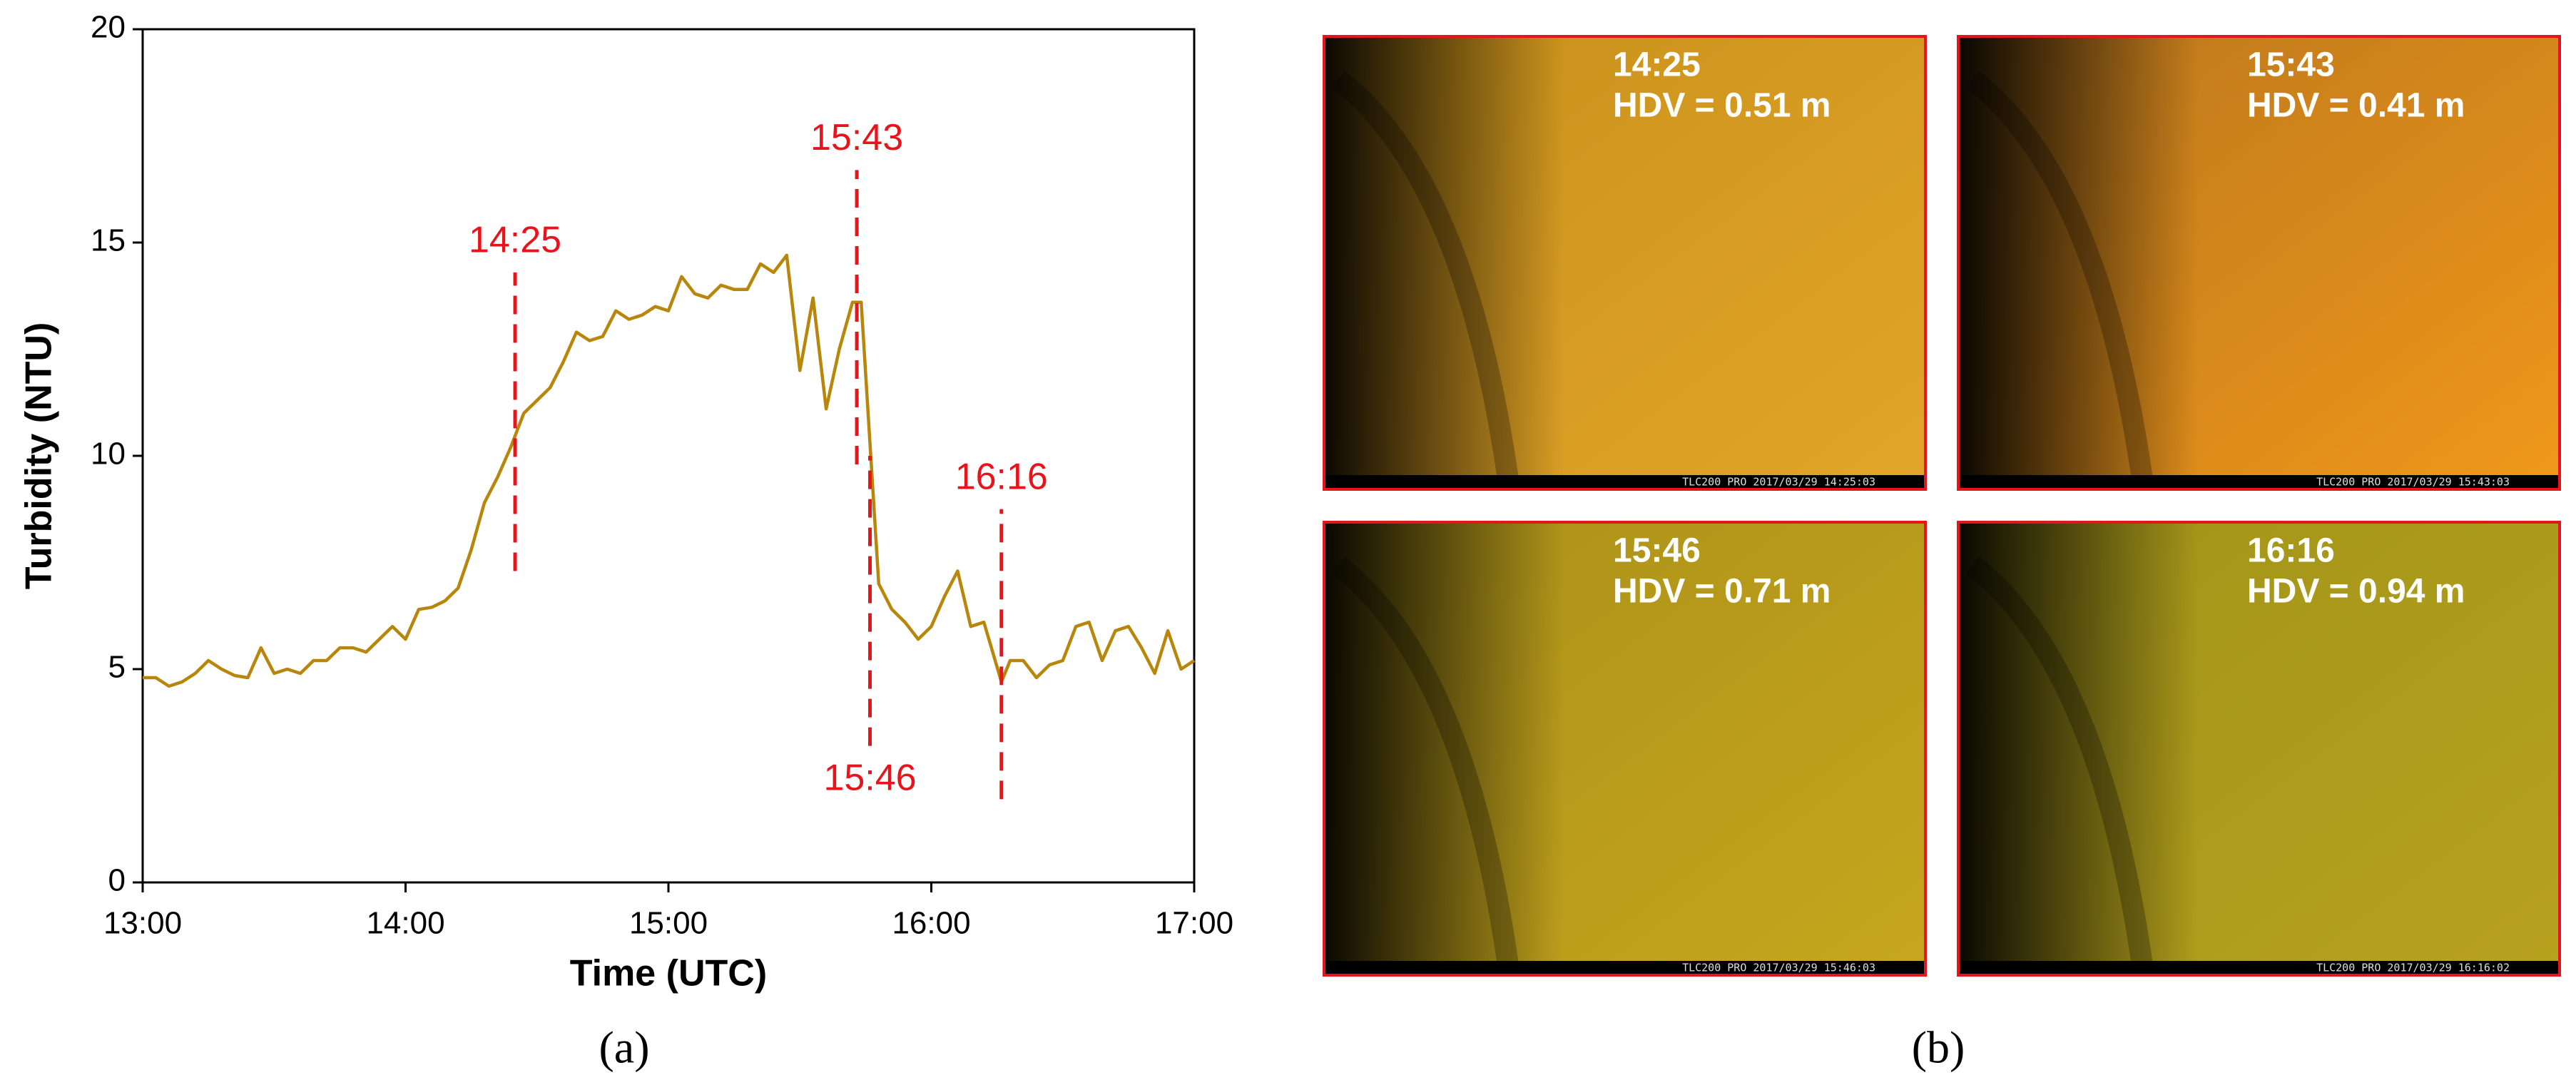 This screenshot has height=1090, width=2576. What do you see at coordinates (1778, 968) in the screenshot?
I see `photo-footer: TLC200 PRO 2017/03/29 15:46:03` at bounding box center [1778, 968].